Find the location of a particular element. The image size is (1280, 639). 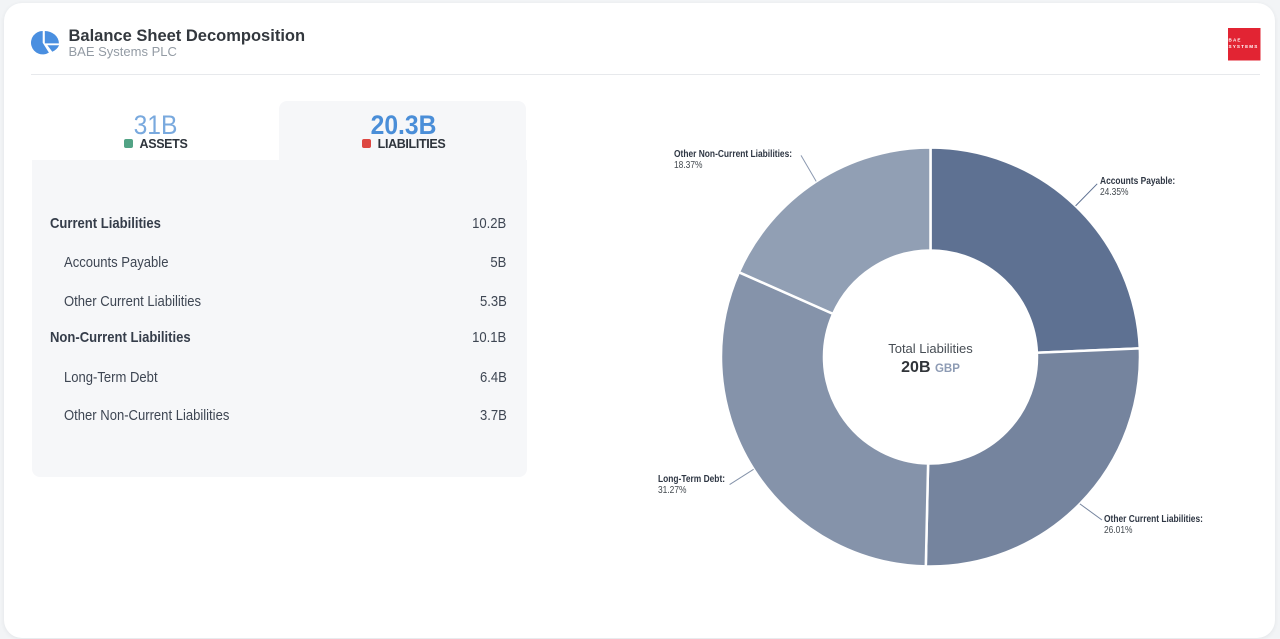

svg-text: BAE is located at coordinates (1235, 39).